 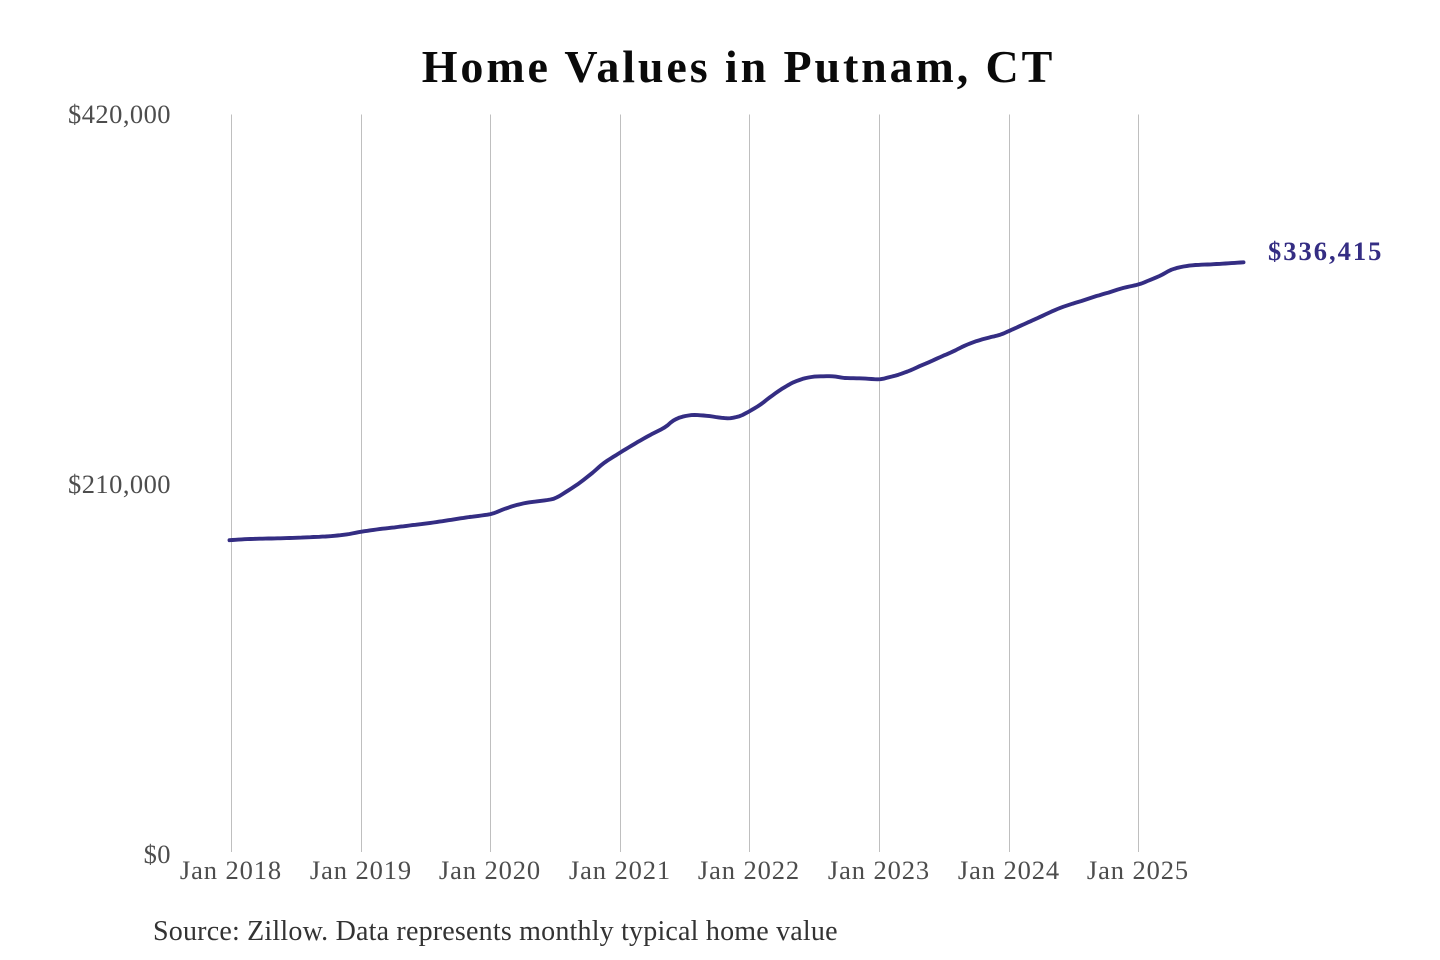 I want to click on svg-text: Jan 2021, so click(x=620, y=870).